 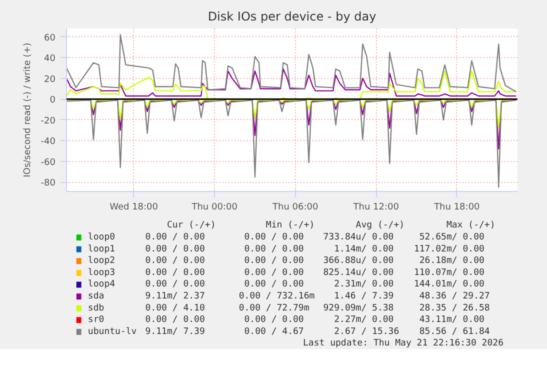 What do you see at coordinates (102, 237) in the screenshot?
I see `legend-label: loop0` at bounding box center [102, 237].